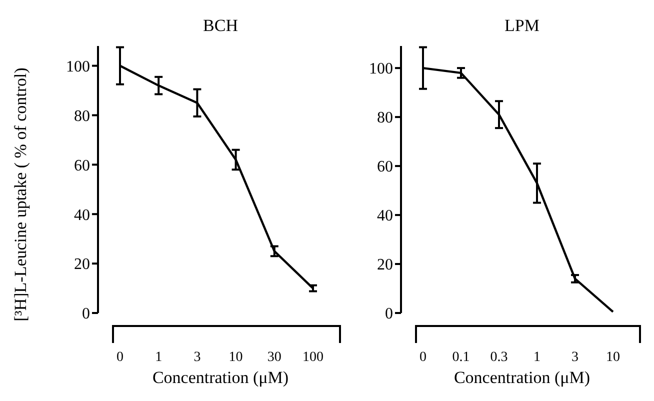 This screenshot has width=654, height=401. What do you see at coordinates (522, 26) in the screenshot?
I see `chart-title: LPM` at bounding box center [522, 26].